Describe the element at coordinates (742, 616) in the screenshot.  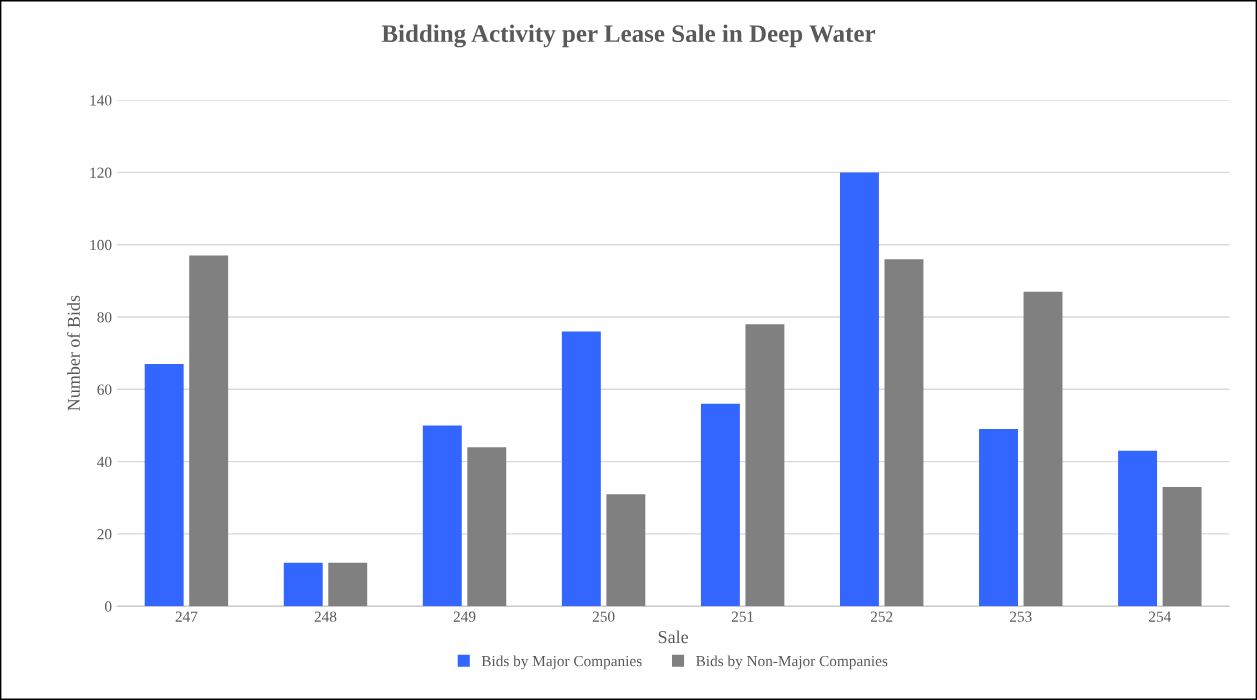
I see `x-tick-label: 251` at that location.